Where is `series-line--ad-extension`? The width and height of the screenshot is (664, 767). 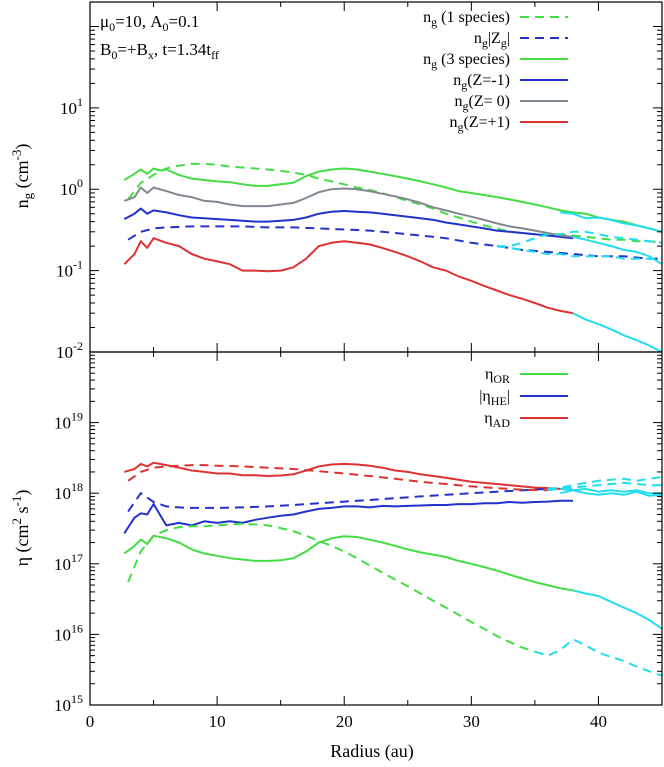 series-line--ad-extension is located at coordinates (611, 491).